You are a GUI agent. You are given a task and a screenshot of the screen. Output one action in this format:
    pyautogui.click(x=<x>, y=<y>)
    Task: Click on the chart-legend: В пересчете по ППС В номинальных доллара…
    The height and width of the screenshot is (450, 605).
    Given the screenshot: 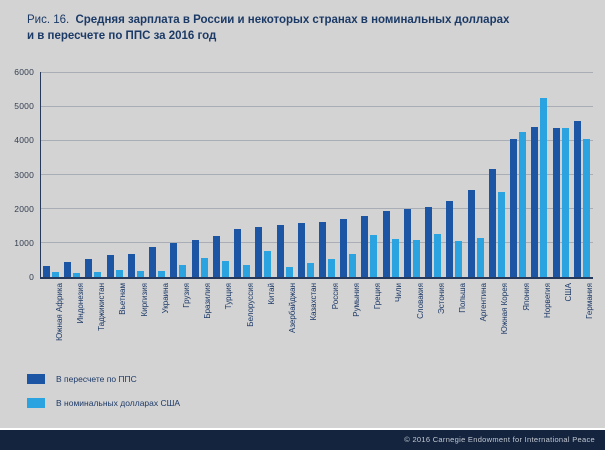 What is the action you would take?
    pyautogui.click(x=103, y=398)
    